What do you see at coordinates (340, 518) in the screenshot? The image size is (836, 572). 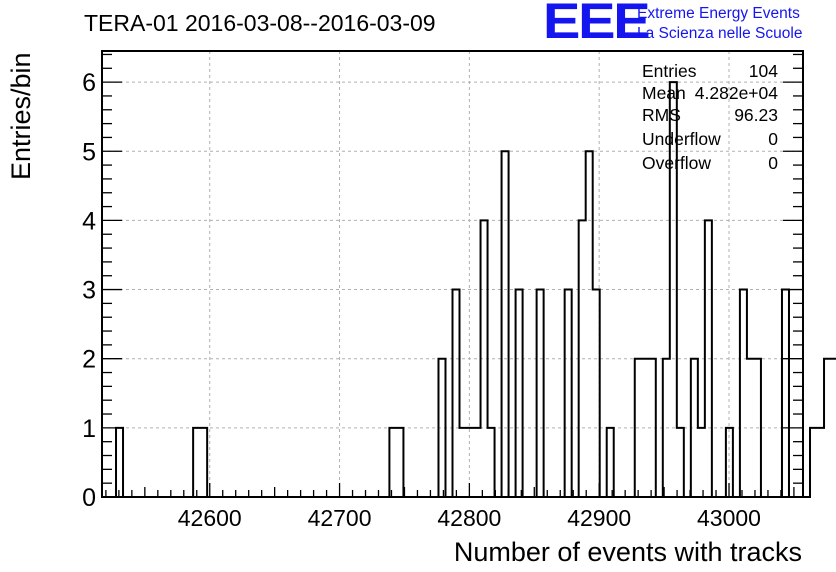 I see `x-tick-label: 42700` at bounding box center [340, 518].